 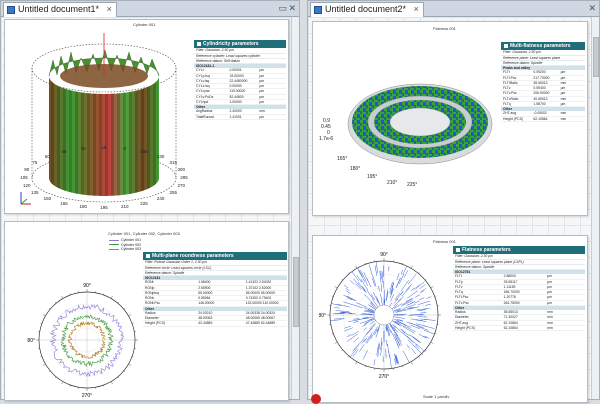 What do you see at coordinates (384, 255) in the screenshot?
I see `angle-top-label: 90°` at bounding box center [384, 255].